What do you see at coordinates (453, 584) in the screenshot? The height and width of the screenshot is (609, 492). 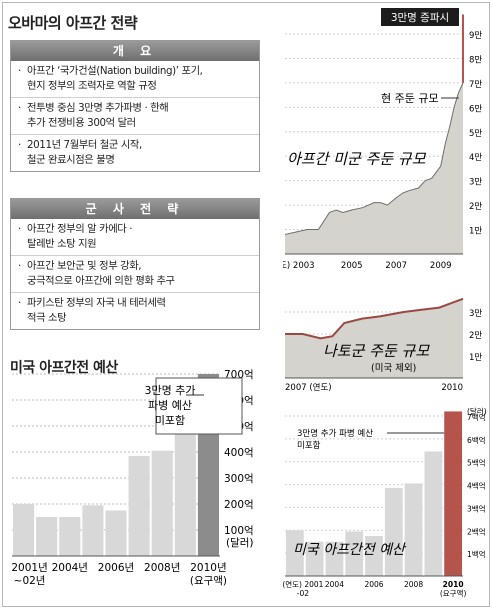 I see `budget-small-xtick-label: 2010` at bounding box center [453, 584].